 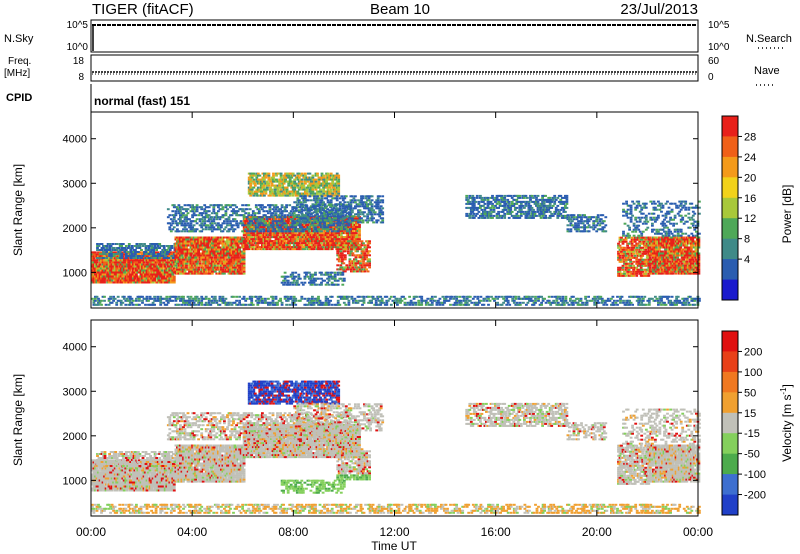 I want to click on freq-tick-bottom: 8, so click(x=81, y=77).